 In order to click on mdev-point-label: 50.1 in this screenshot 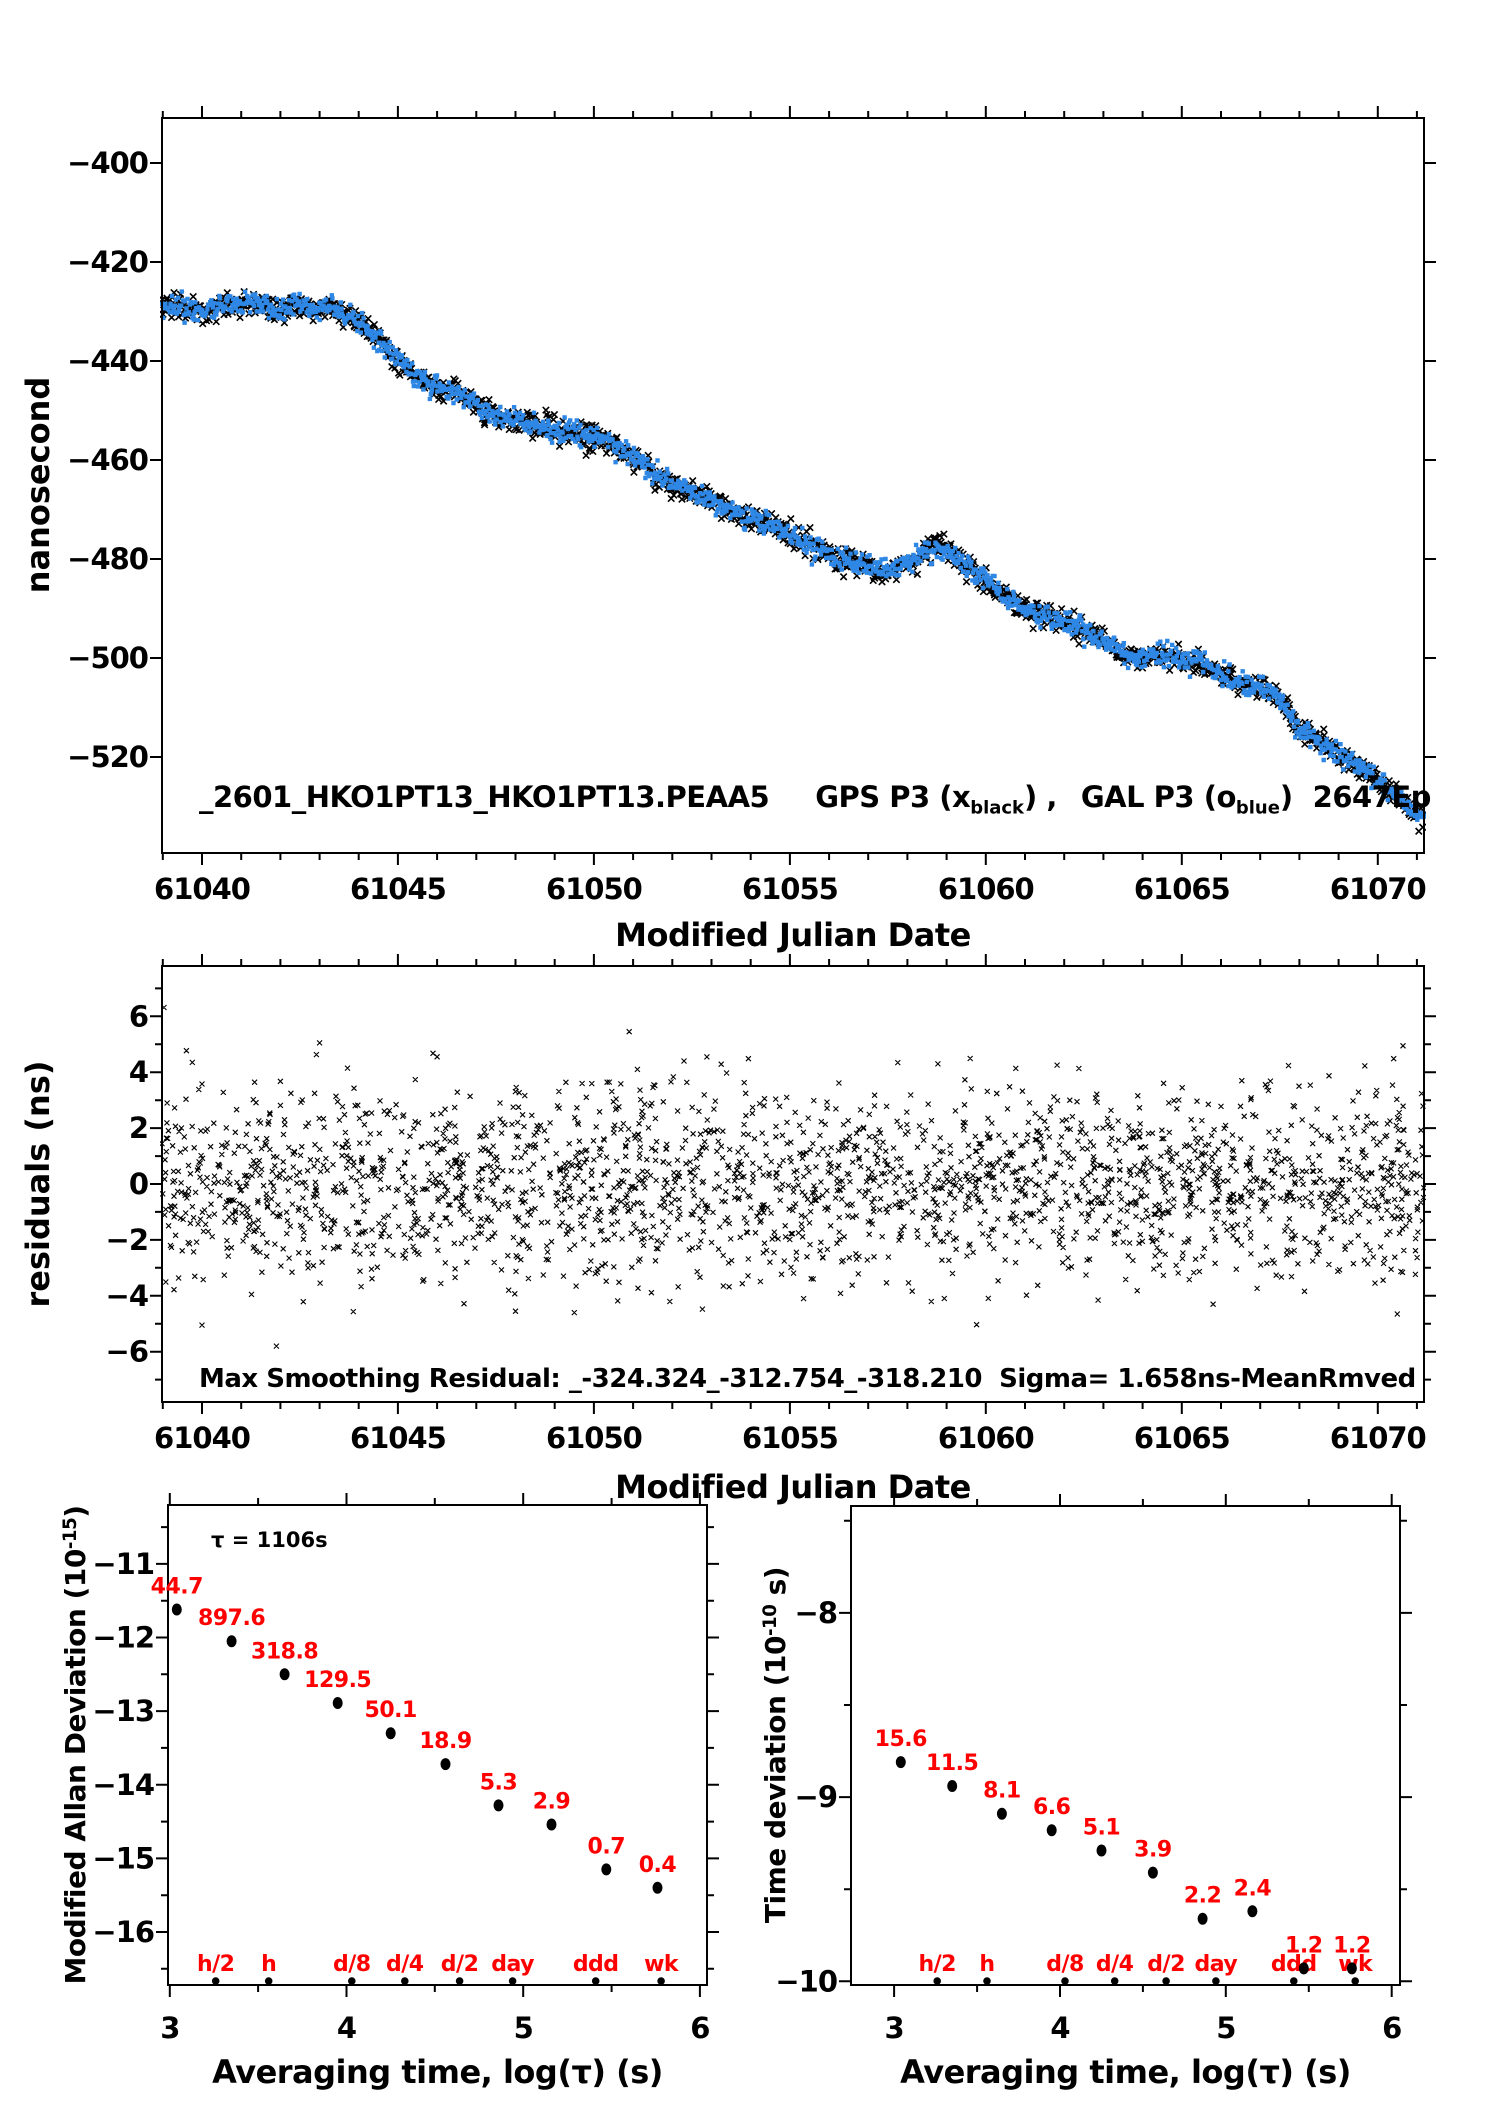, I will do `click(391, 1710)`.